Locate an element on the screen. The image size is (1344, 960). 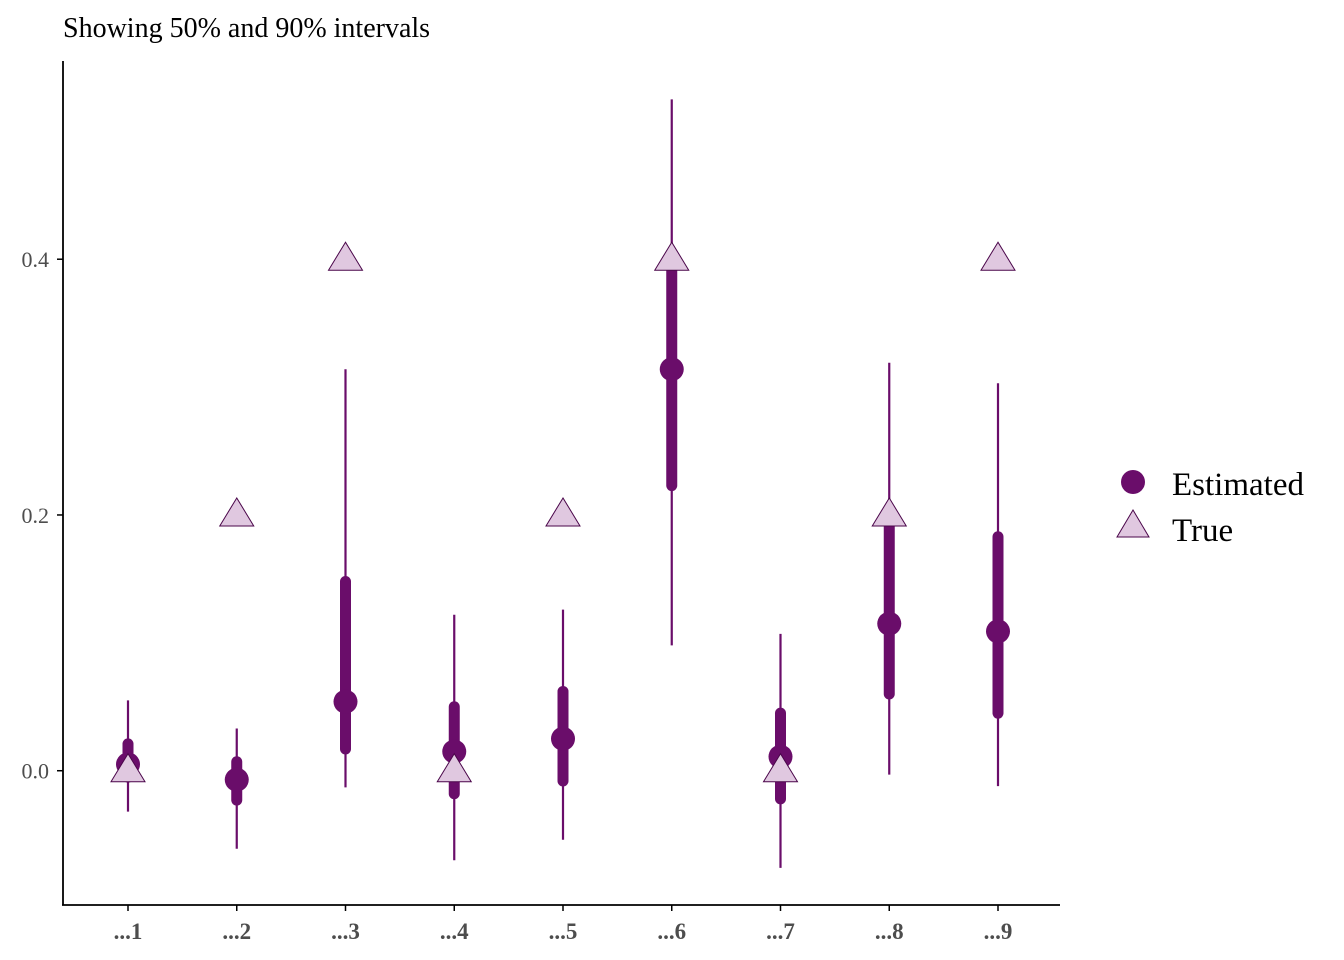
y-ticks: 0.0 0.2 0.4 is located at coordinates (42, 515).